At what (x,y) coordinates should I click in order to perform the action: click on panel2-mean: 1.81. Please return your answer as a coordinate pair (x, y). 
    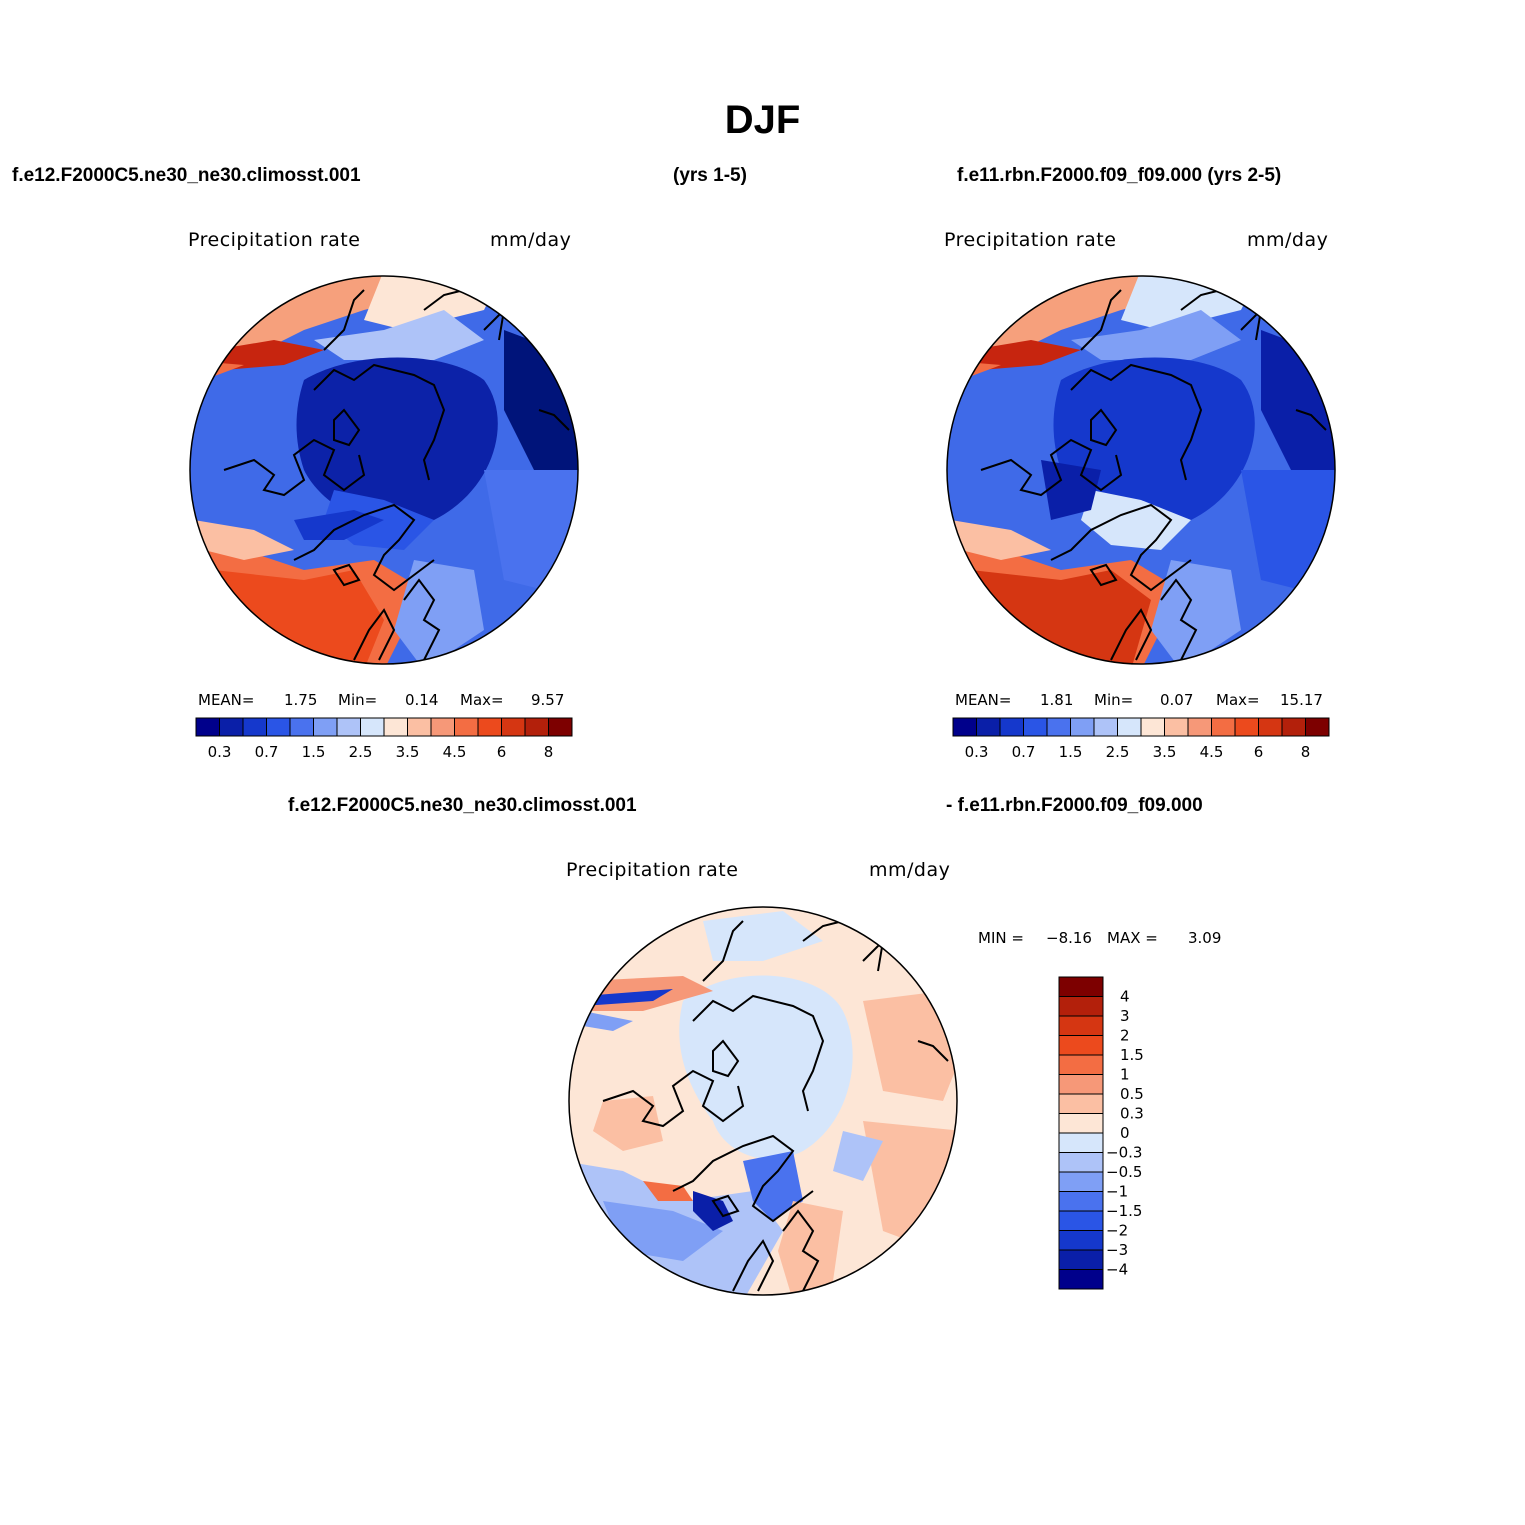
    Looking at the image, I should click on (1057, 700).